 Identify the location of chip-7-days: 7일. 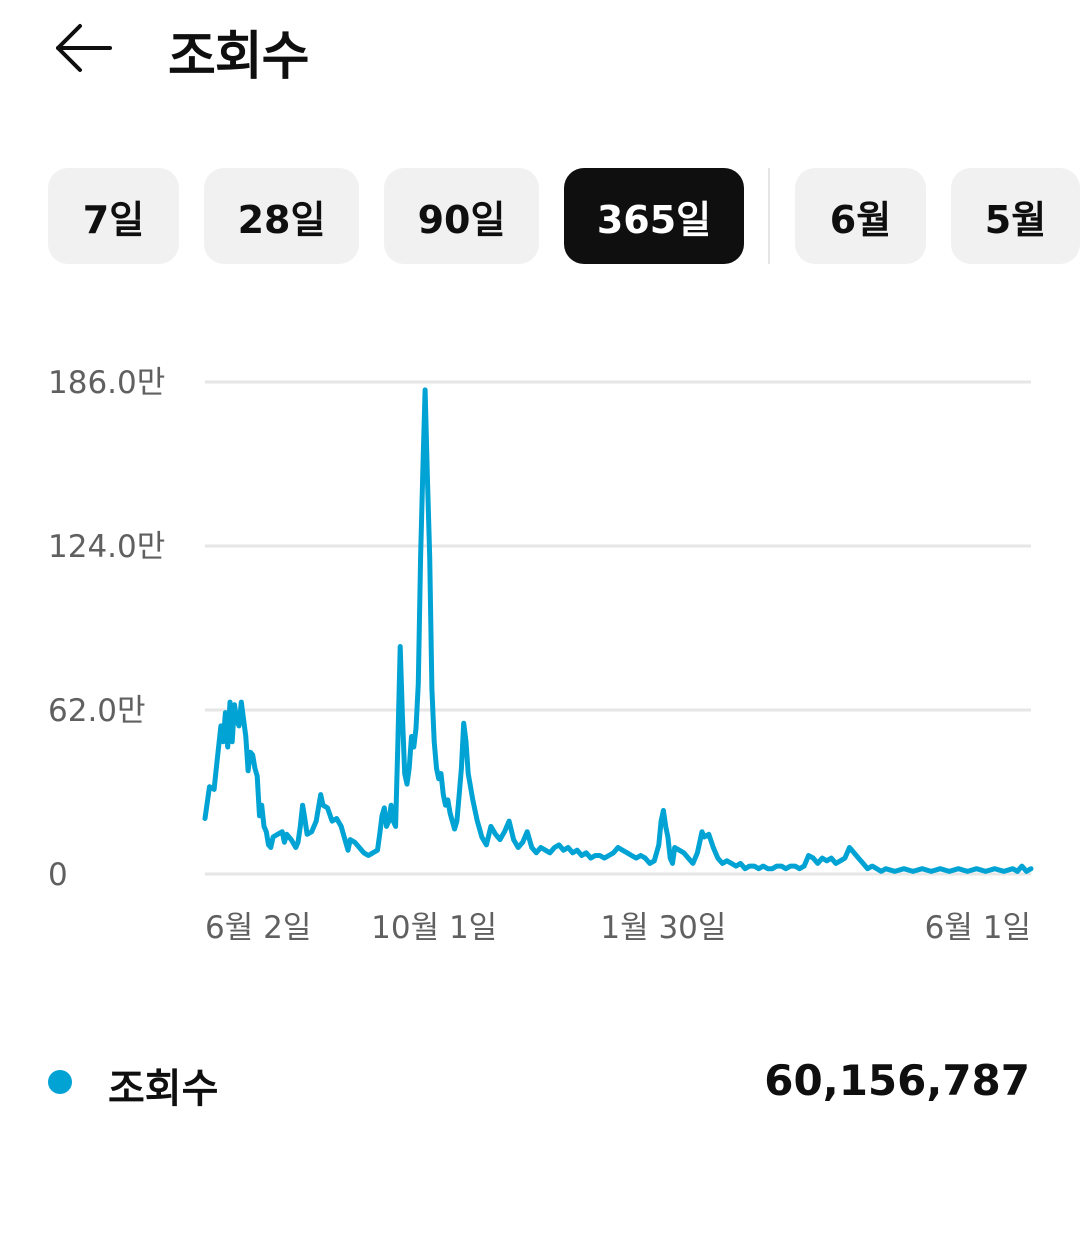
(113, 216).